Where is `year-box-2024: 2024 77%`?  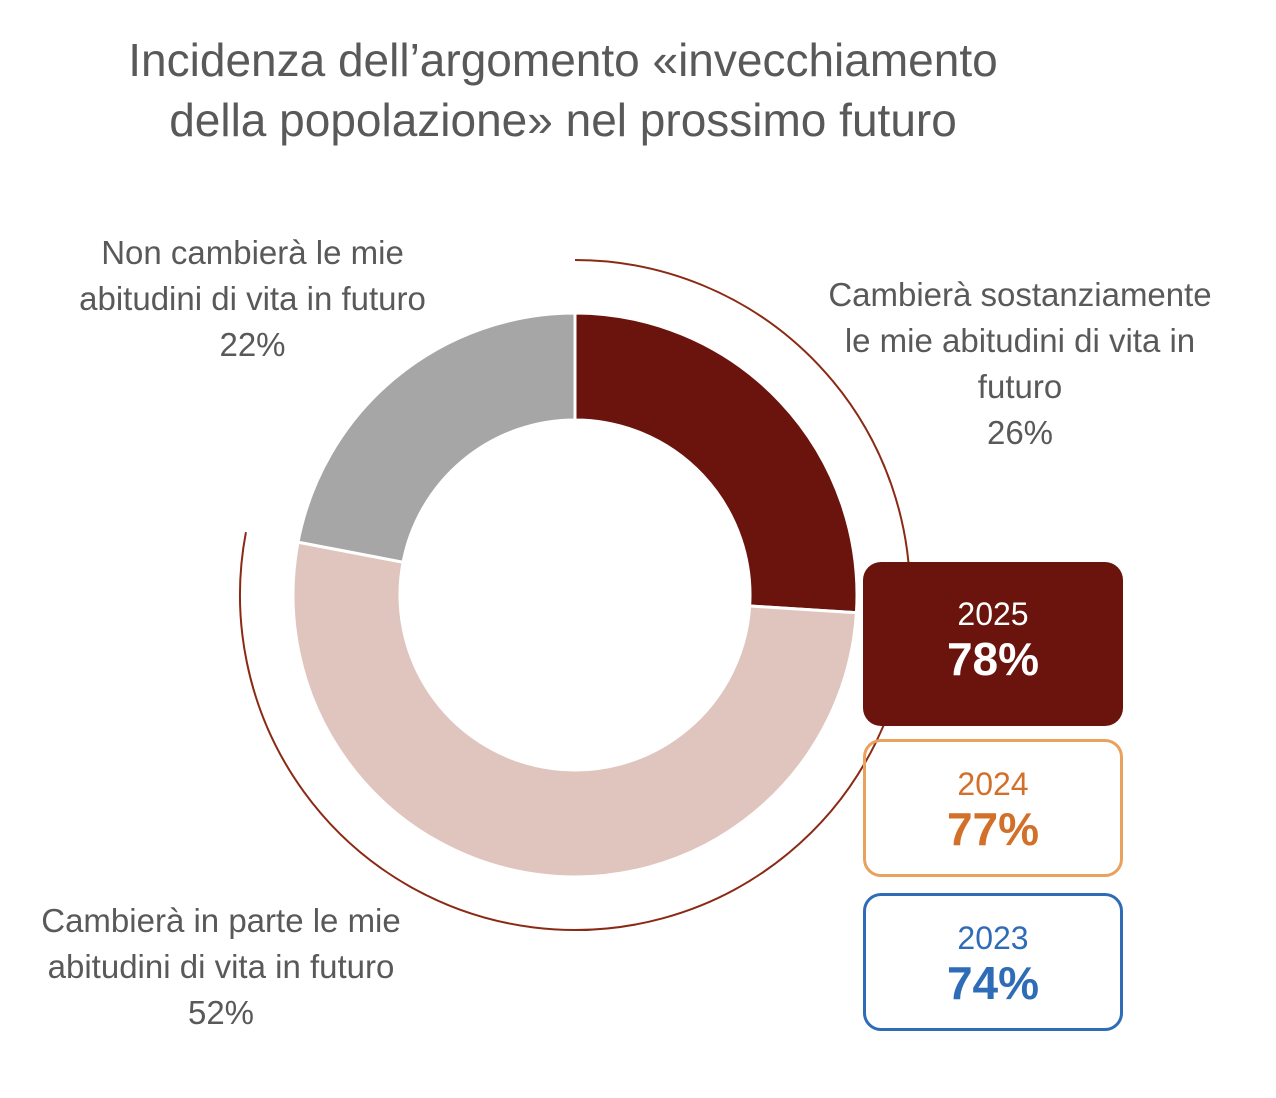
year-box-2024: 2024 77% is located at coordinates (993, 808).